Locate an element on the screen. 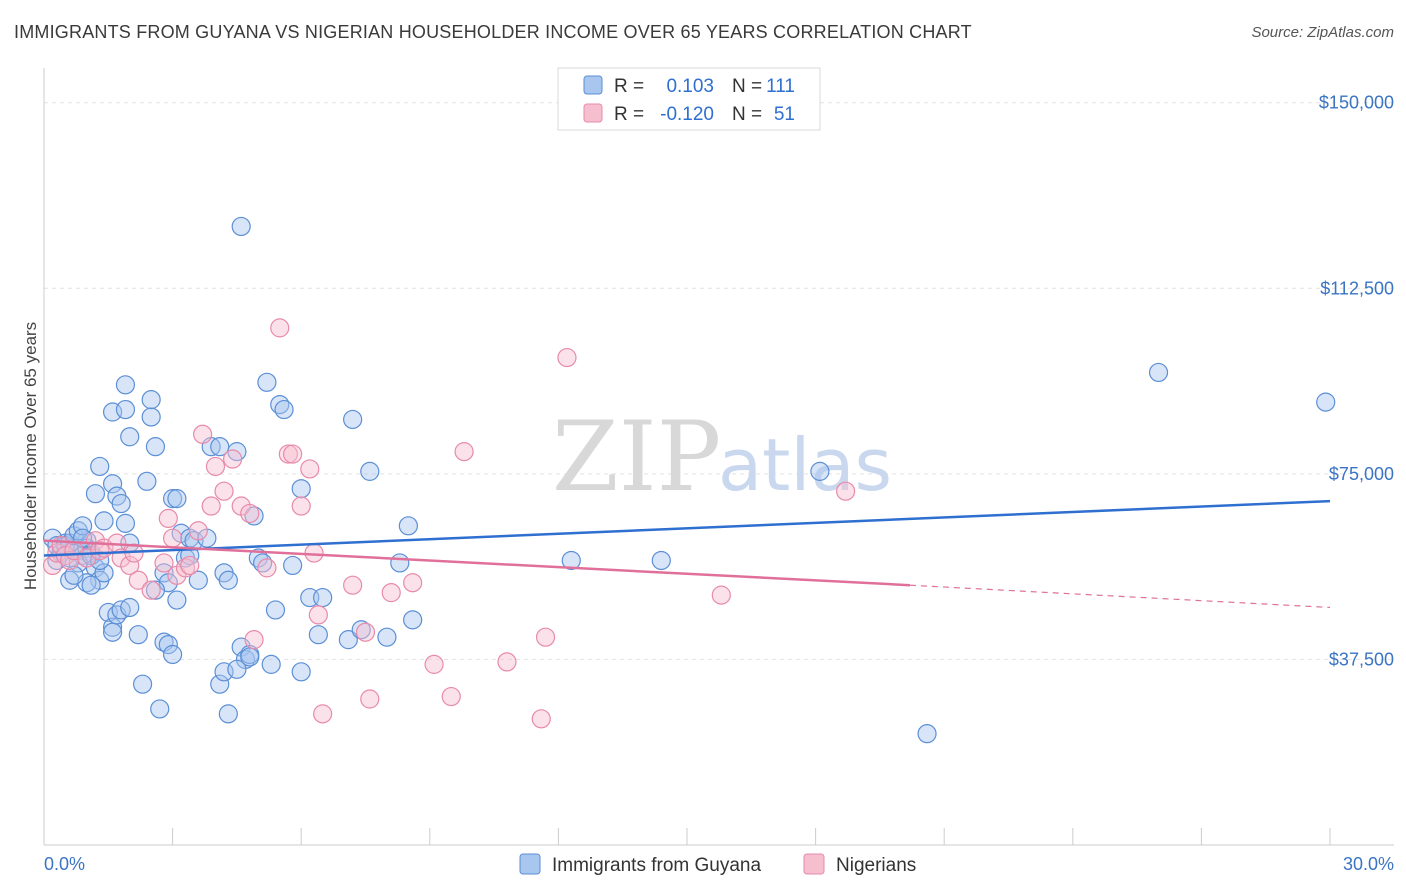  legend-n-label-nigerians: N = is located at coordinates (747, 114).